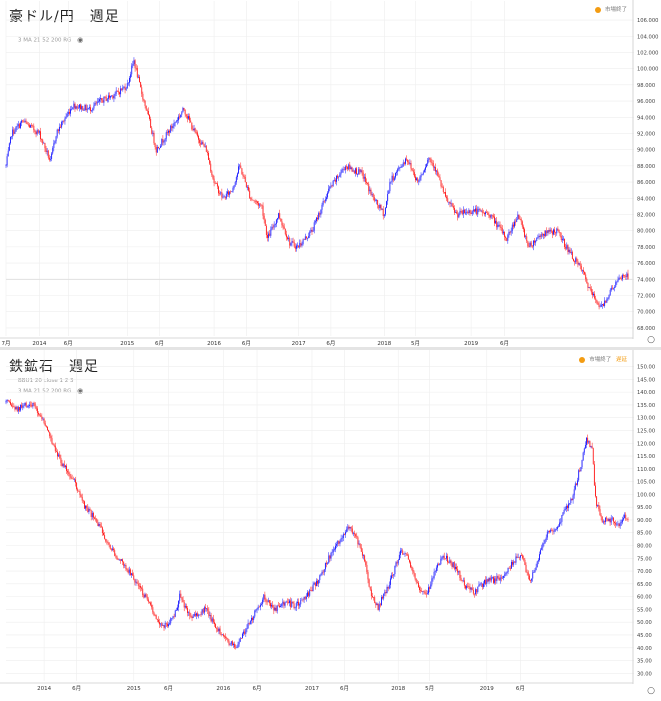  What do you see at coordinates (76, 688) in the screenshot?
I see `x-tick-label: 6月` at bounding box center [76, 688].